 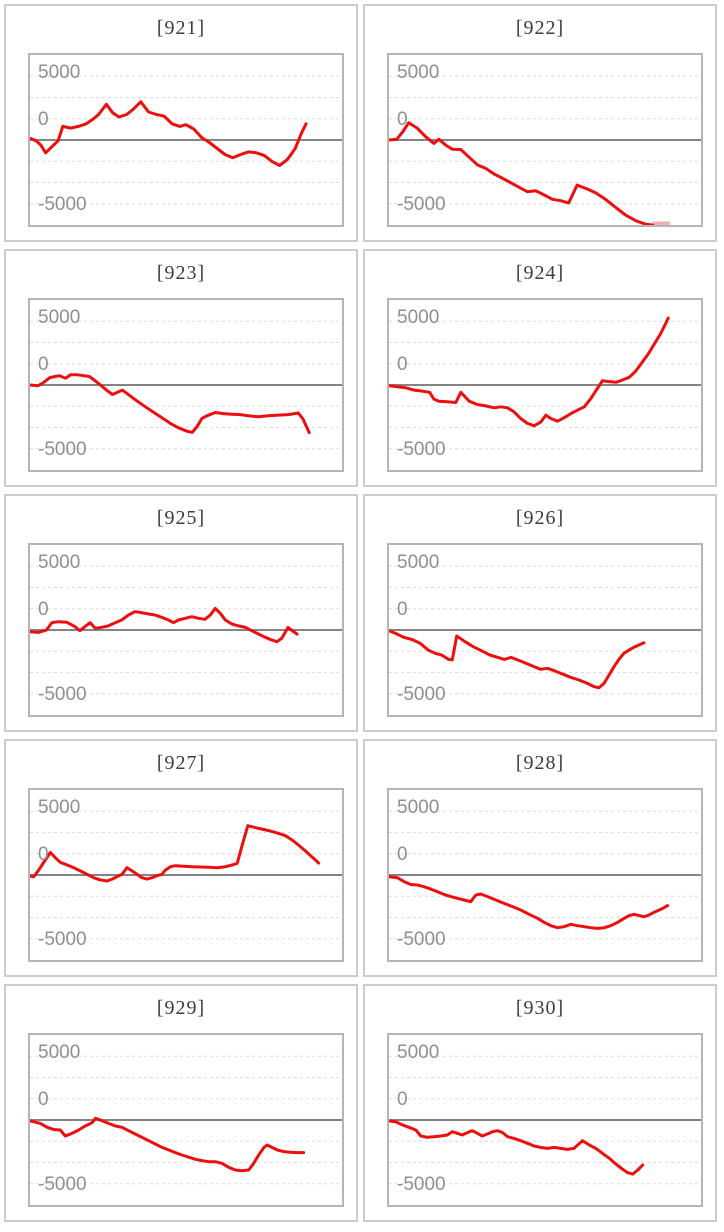 I want to click on chart-title: [923], so click(x=181, y=273).